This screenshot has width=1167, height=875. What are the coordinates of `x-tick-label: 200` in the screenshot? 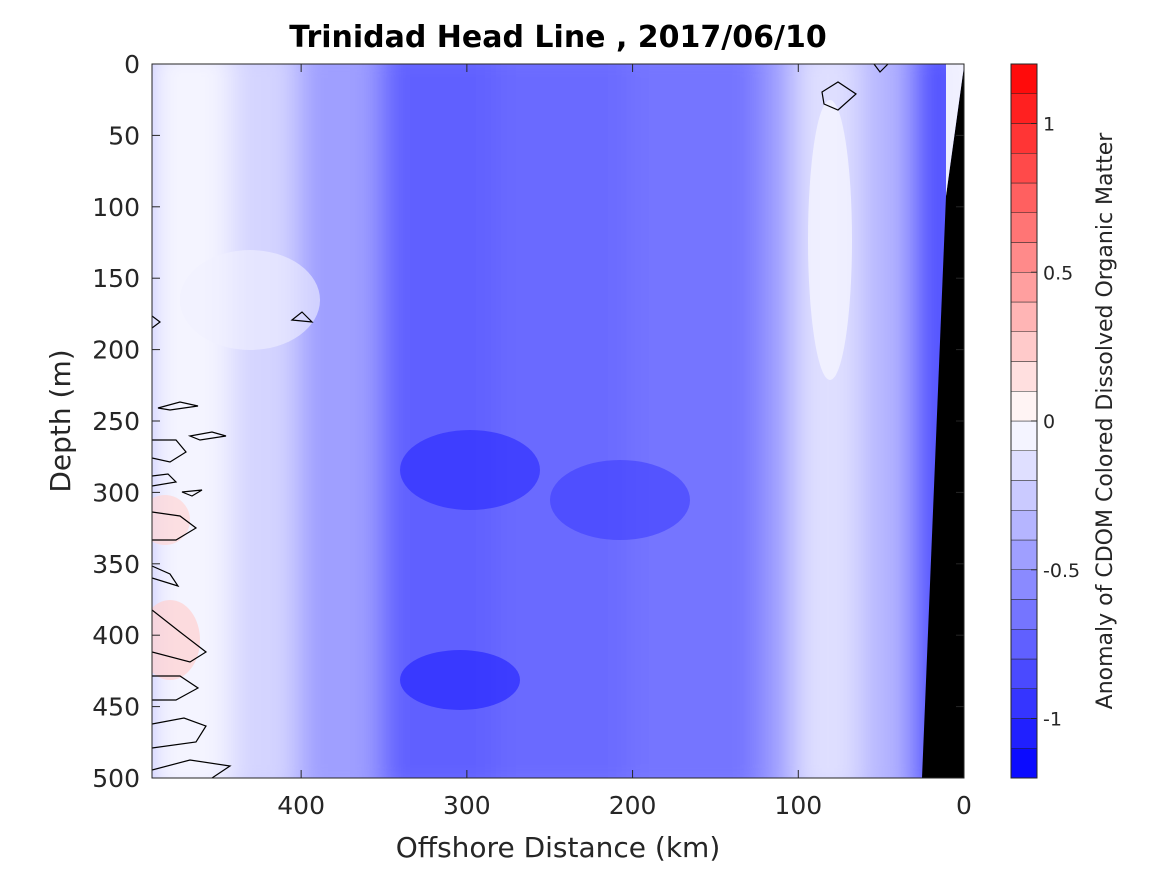 It's located at (633, 805).